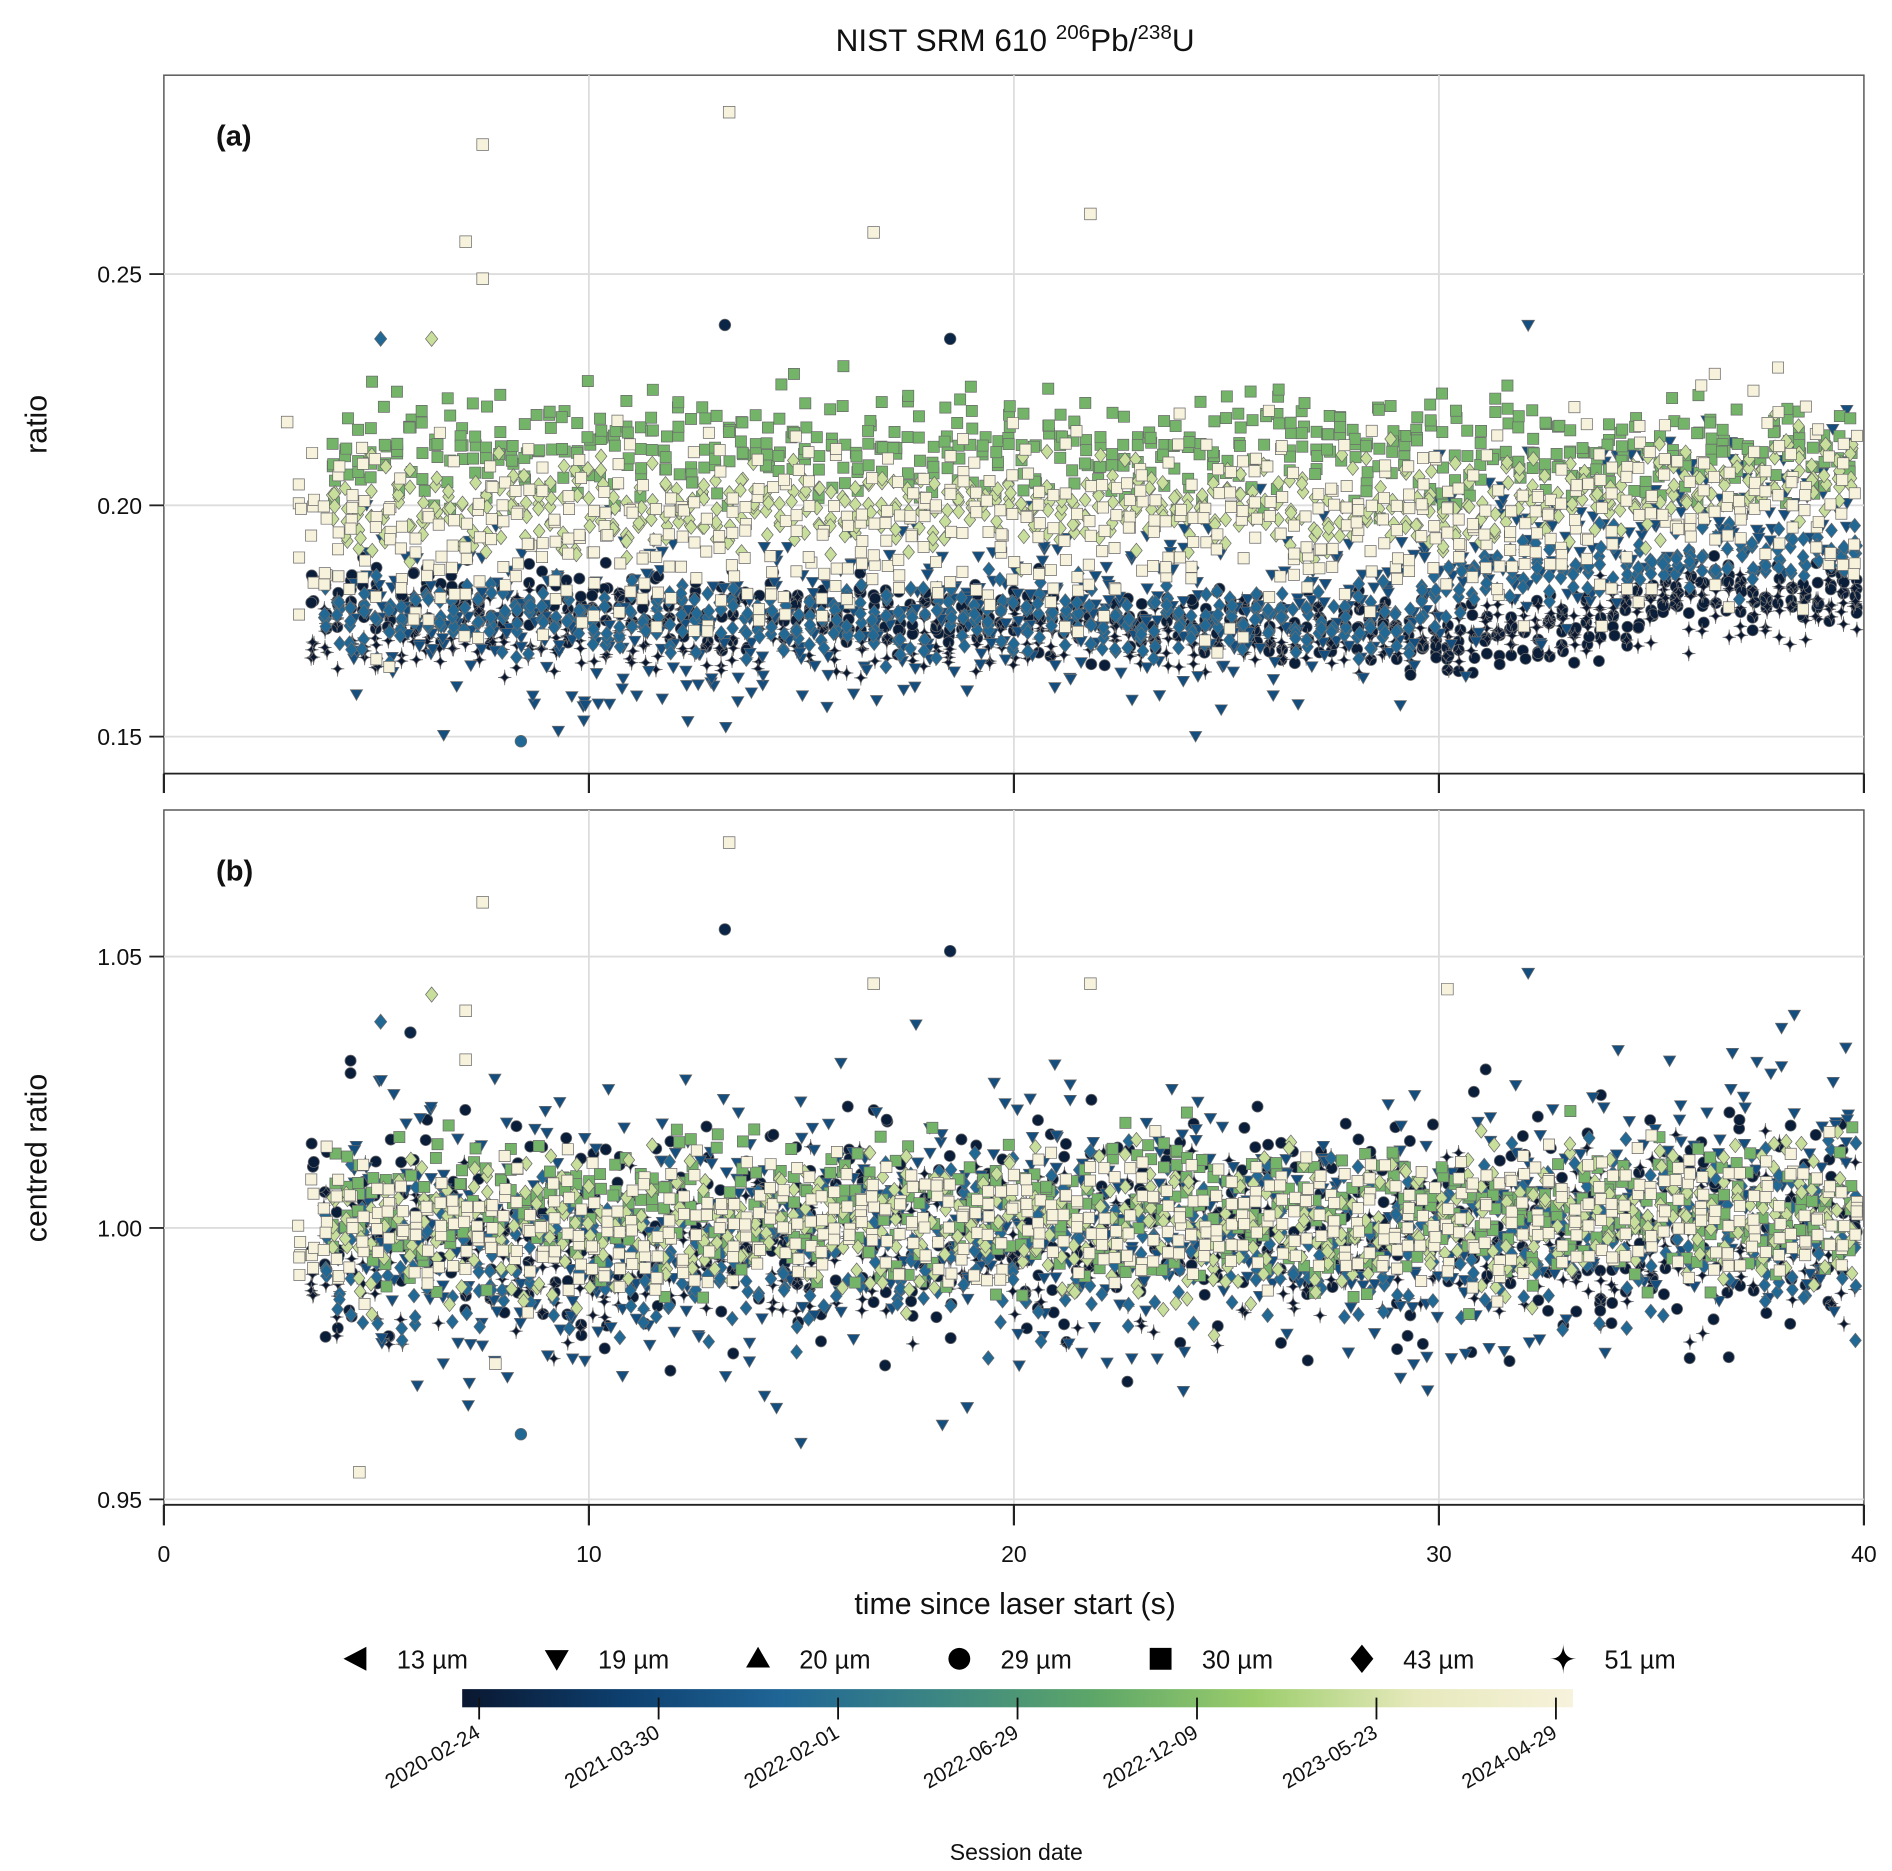 This screenshot has height=1871, width=1892. Describe the element at coordinates (130, 506) in the screenshot. I see `panel-a-yticks: 0.150.200.25` at that location.